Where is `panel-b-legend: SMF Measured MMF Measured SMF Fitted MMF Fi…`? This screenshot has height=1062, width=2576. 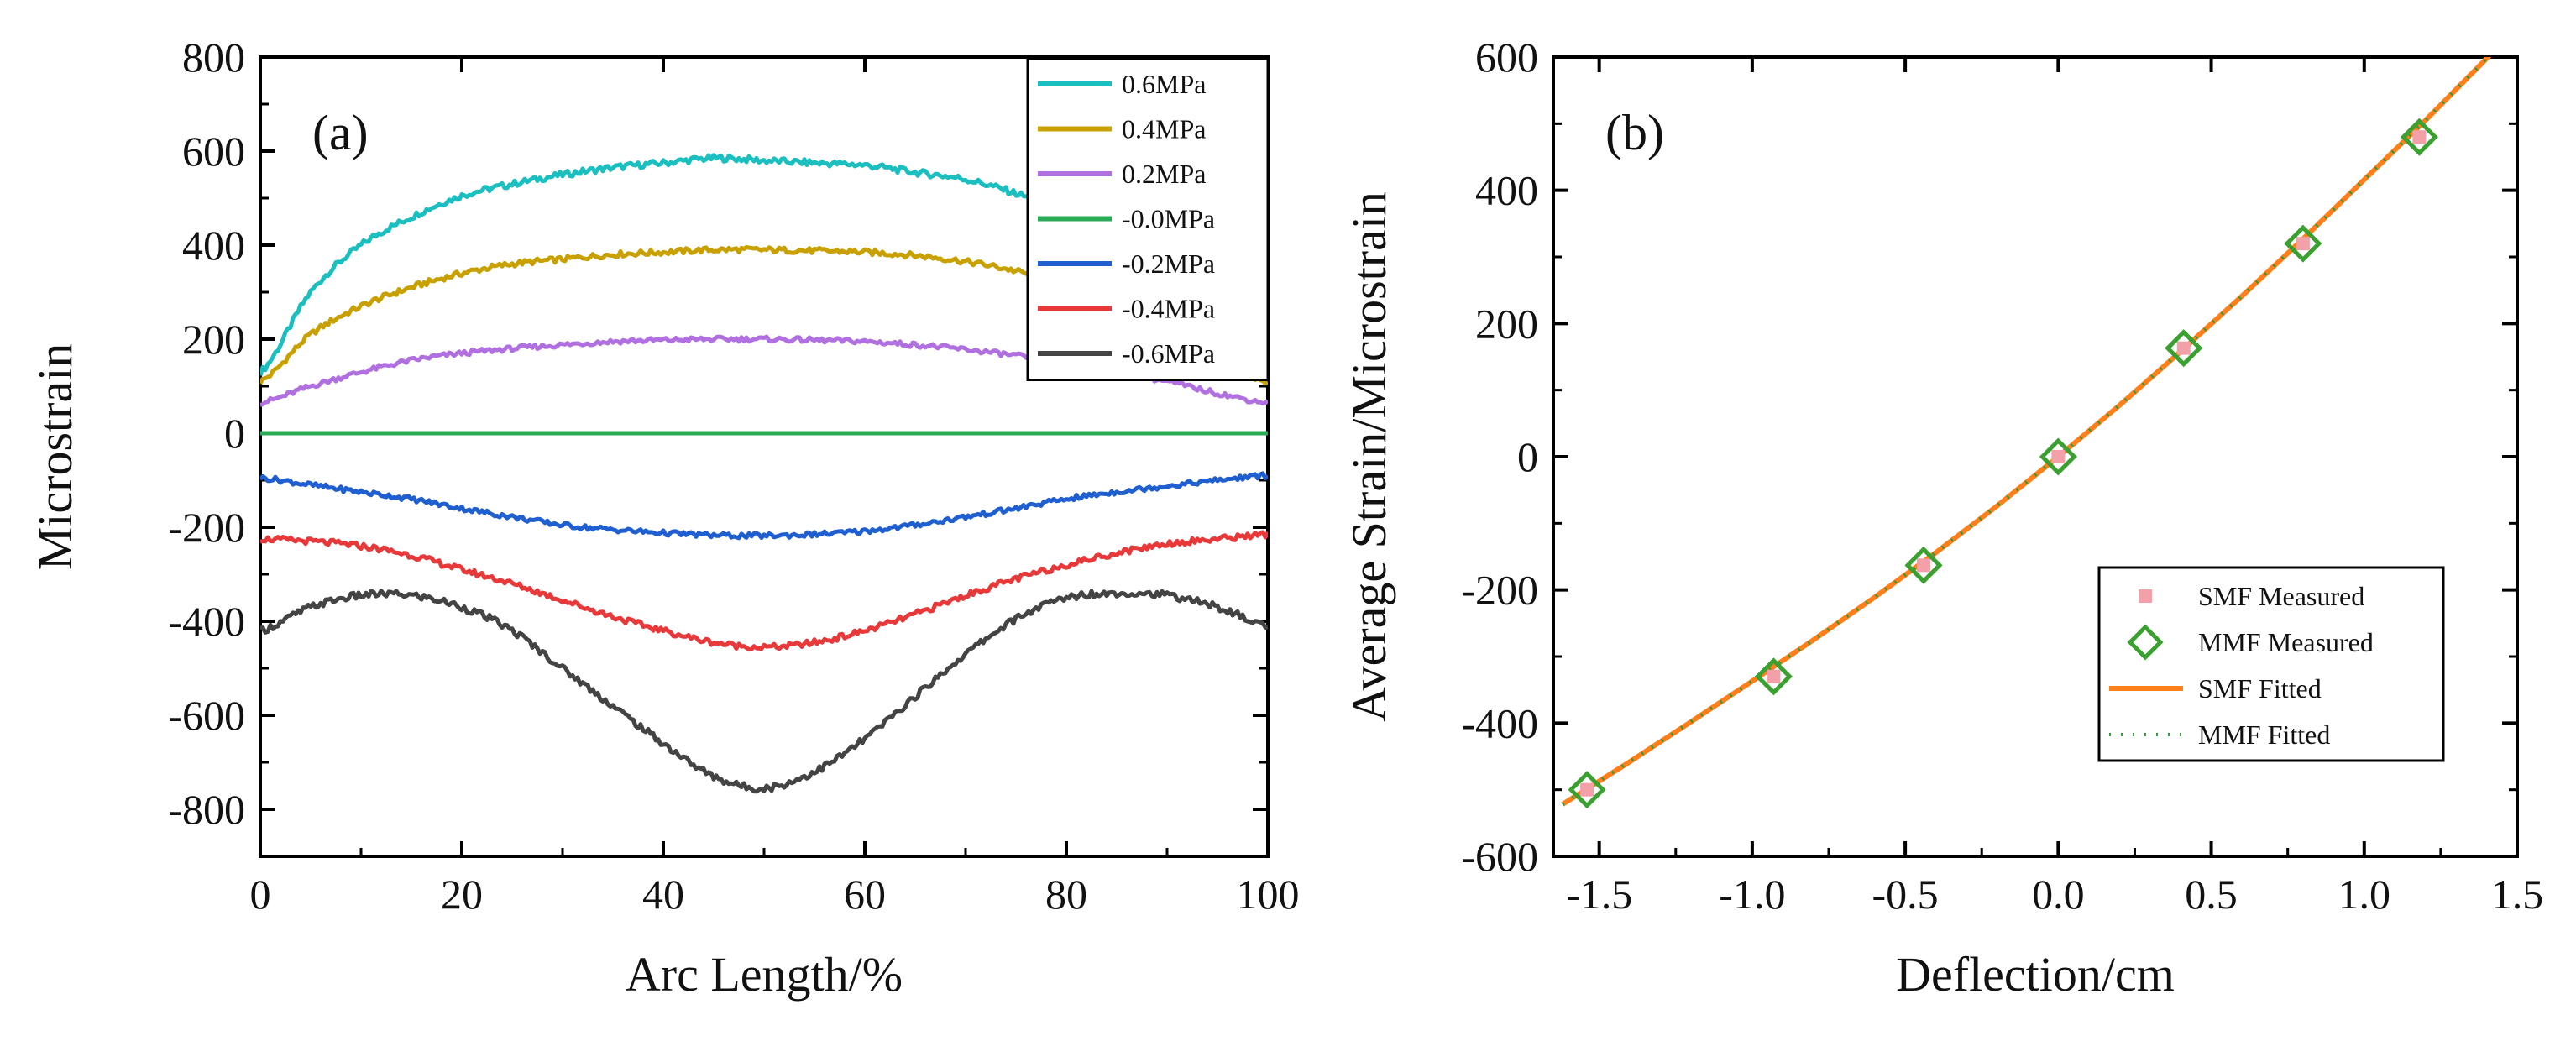
panel-b-legend: SMF Measured MMF Measured SMF Fitted MMF Fi… is located at coordinates (2271, 664).